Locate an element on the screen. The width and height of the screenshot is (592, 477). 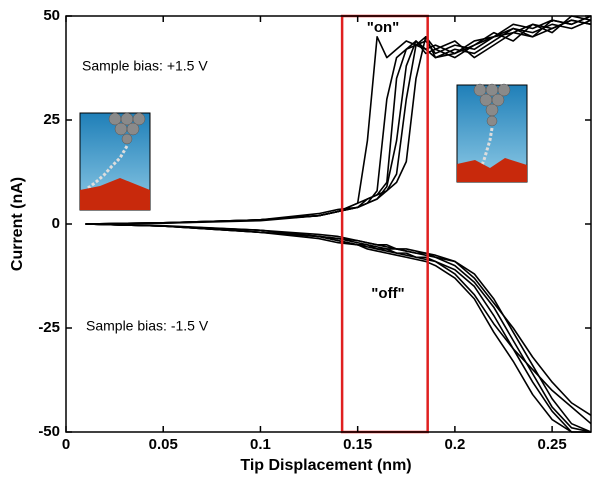
x-axis-label: Tip Displacement (nm) is located at coordinates (325, 465).